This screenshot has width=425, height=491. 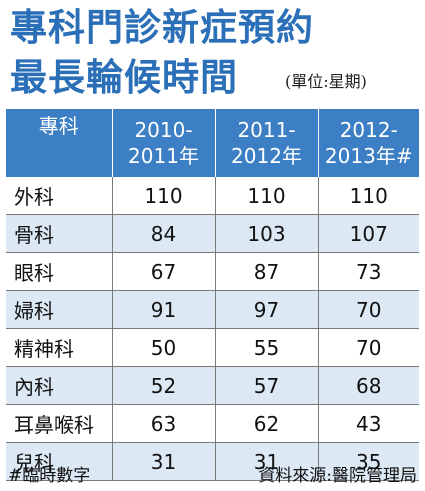 What do you see at coordinates (59, 143) in the screenshot?
I see `header-category: 專科` at bounding box center [59, 143].